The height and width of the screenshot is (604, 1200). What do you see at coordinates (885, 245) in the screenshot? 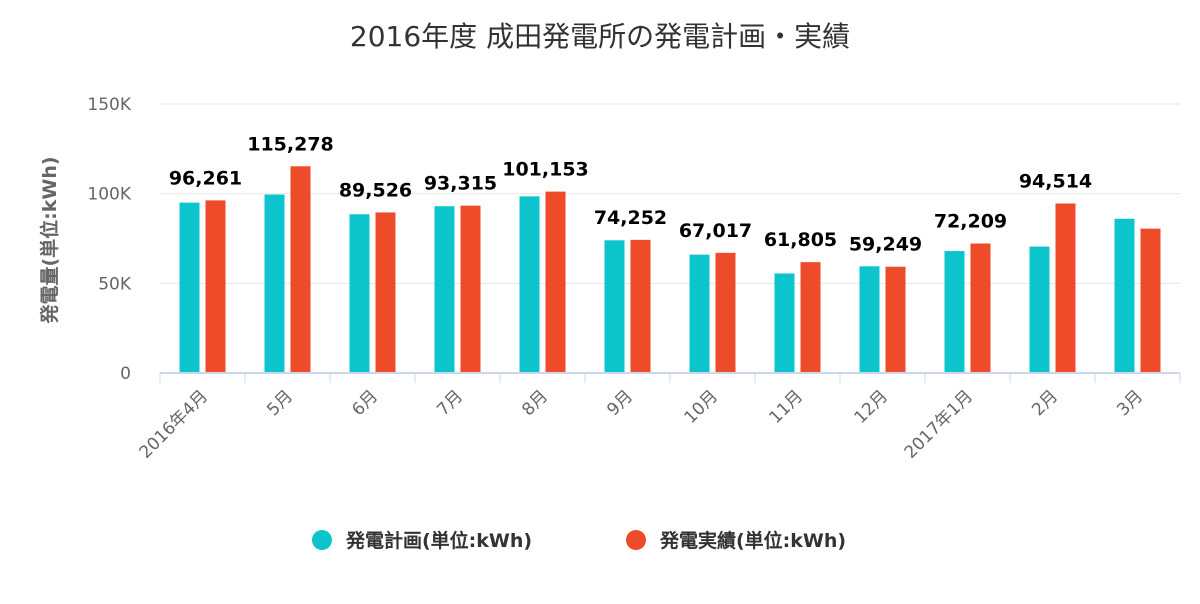
I see `data-label: 59,249` at bounding box center [885, 245].